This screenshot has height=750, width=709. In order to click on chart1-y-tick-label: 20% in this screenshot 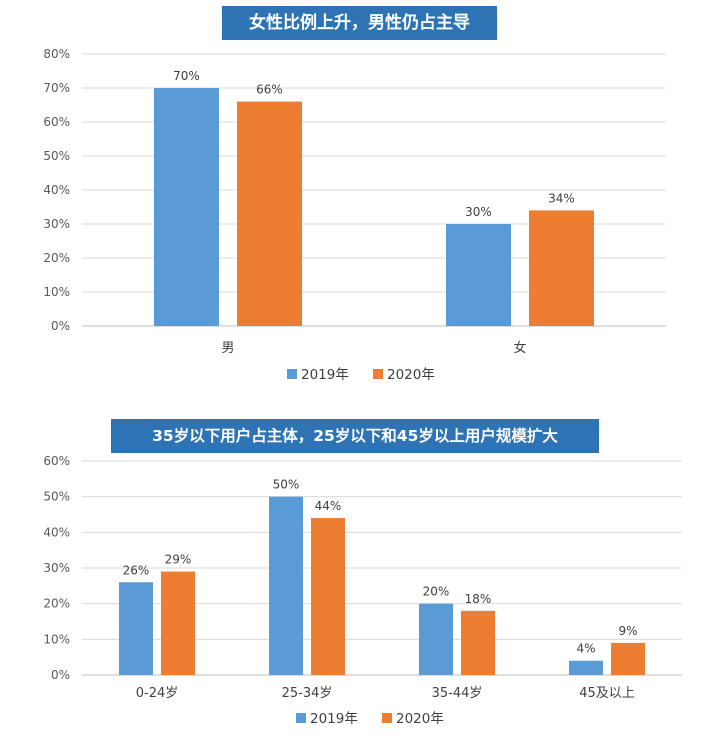, I will do `click(56, 258)`.